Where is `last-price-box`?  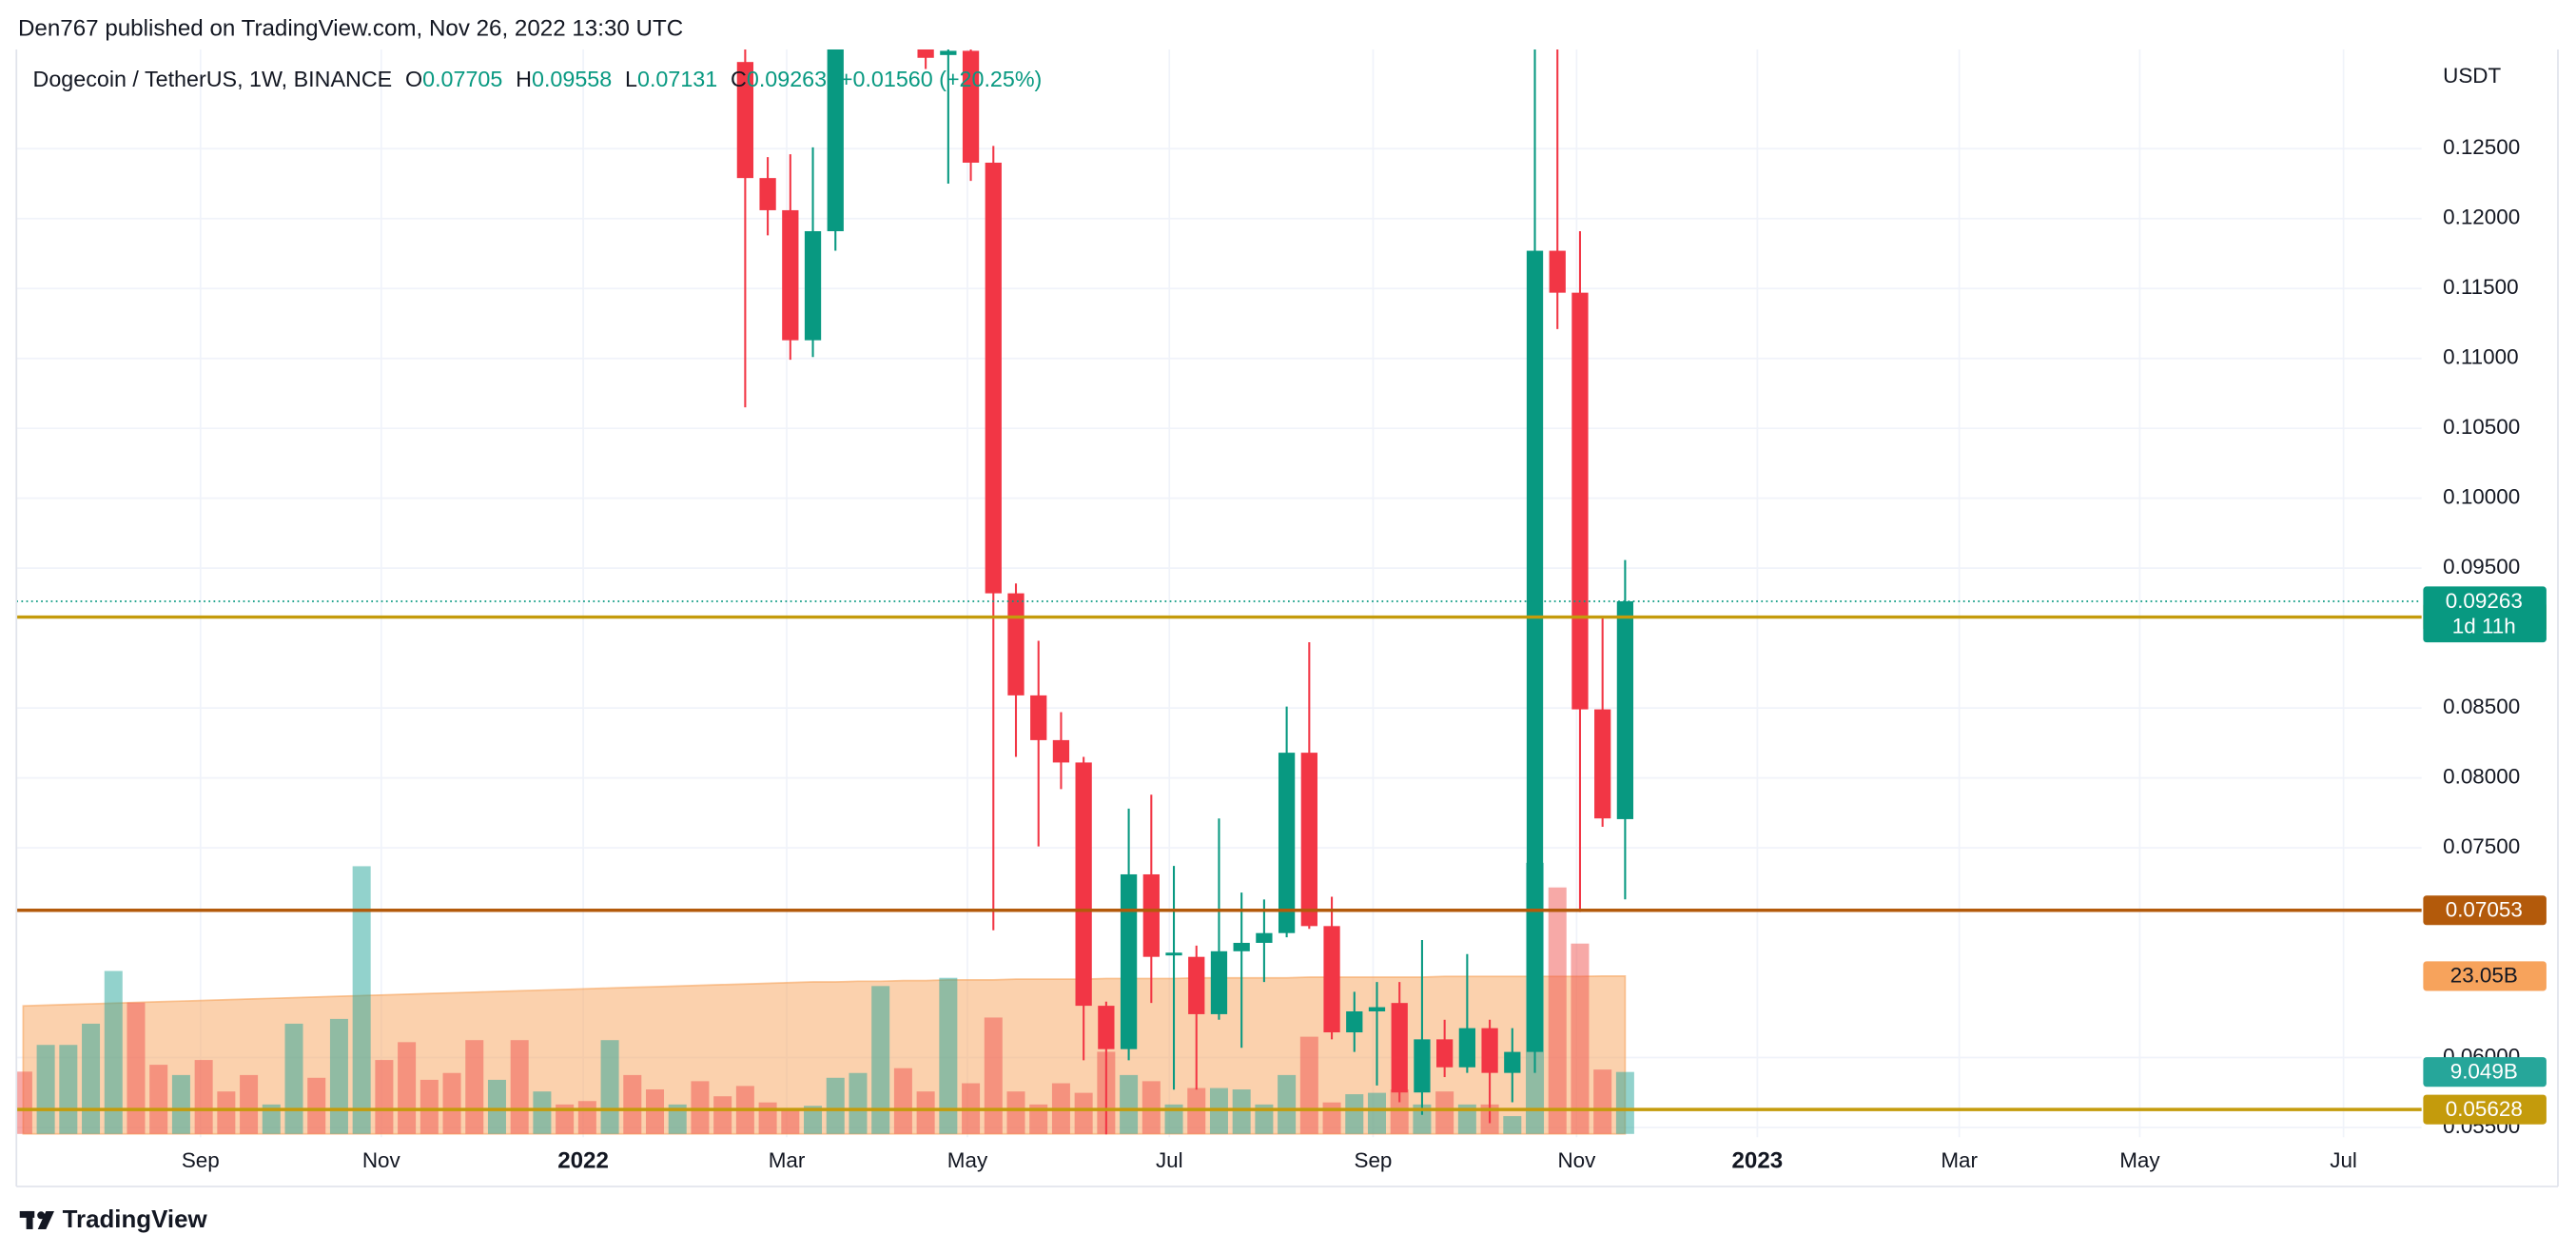 last-price-box is located at coordinates (2485, 614).